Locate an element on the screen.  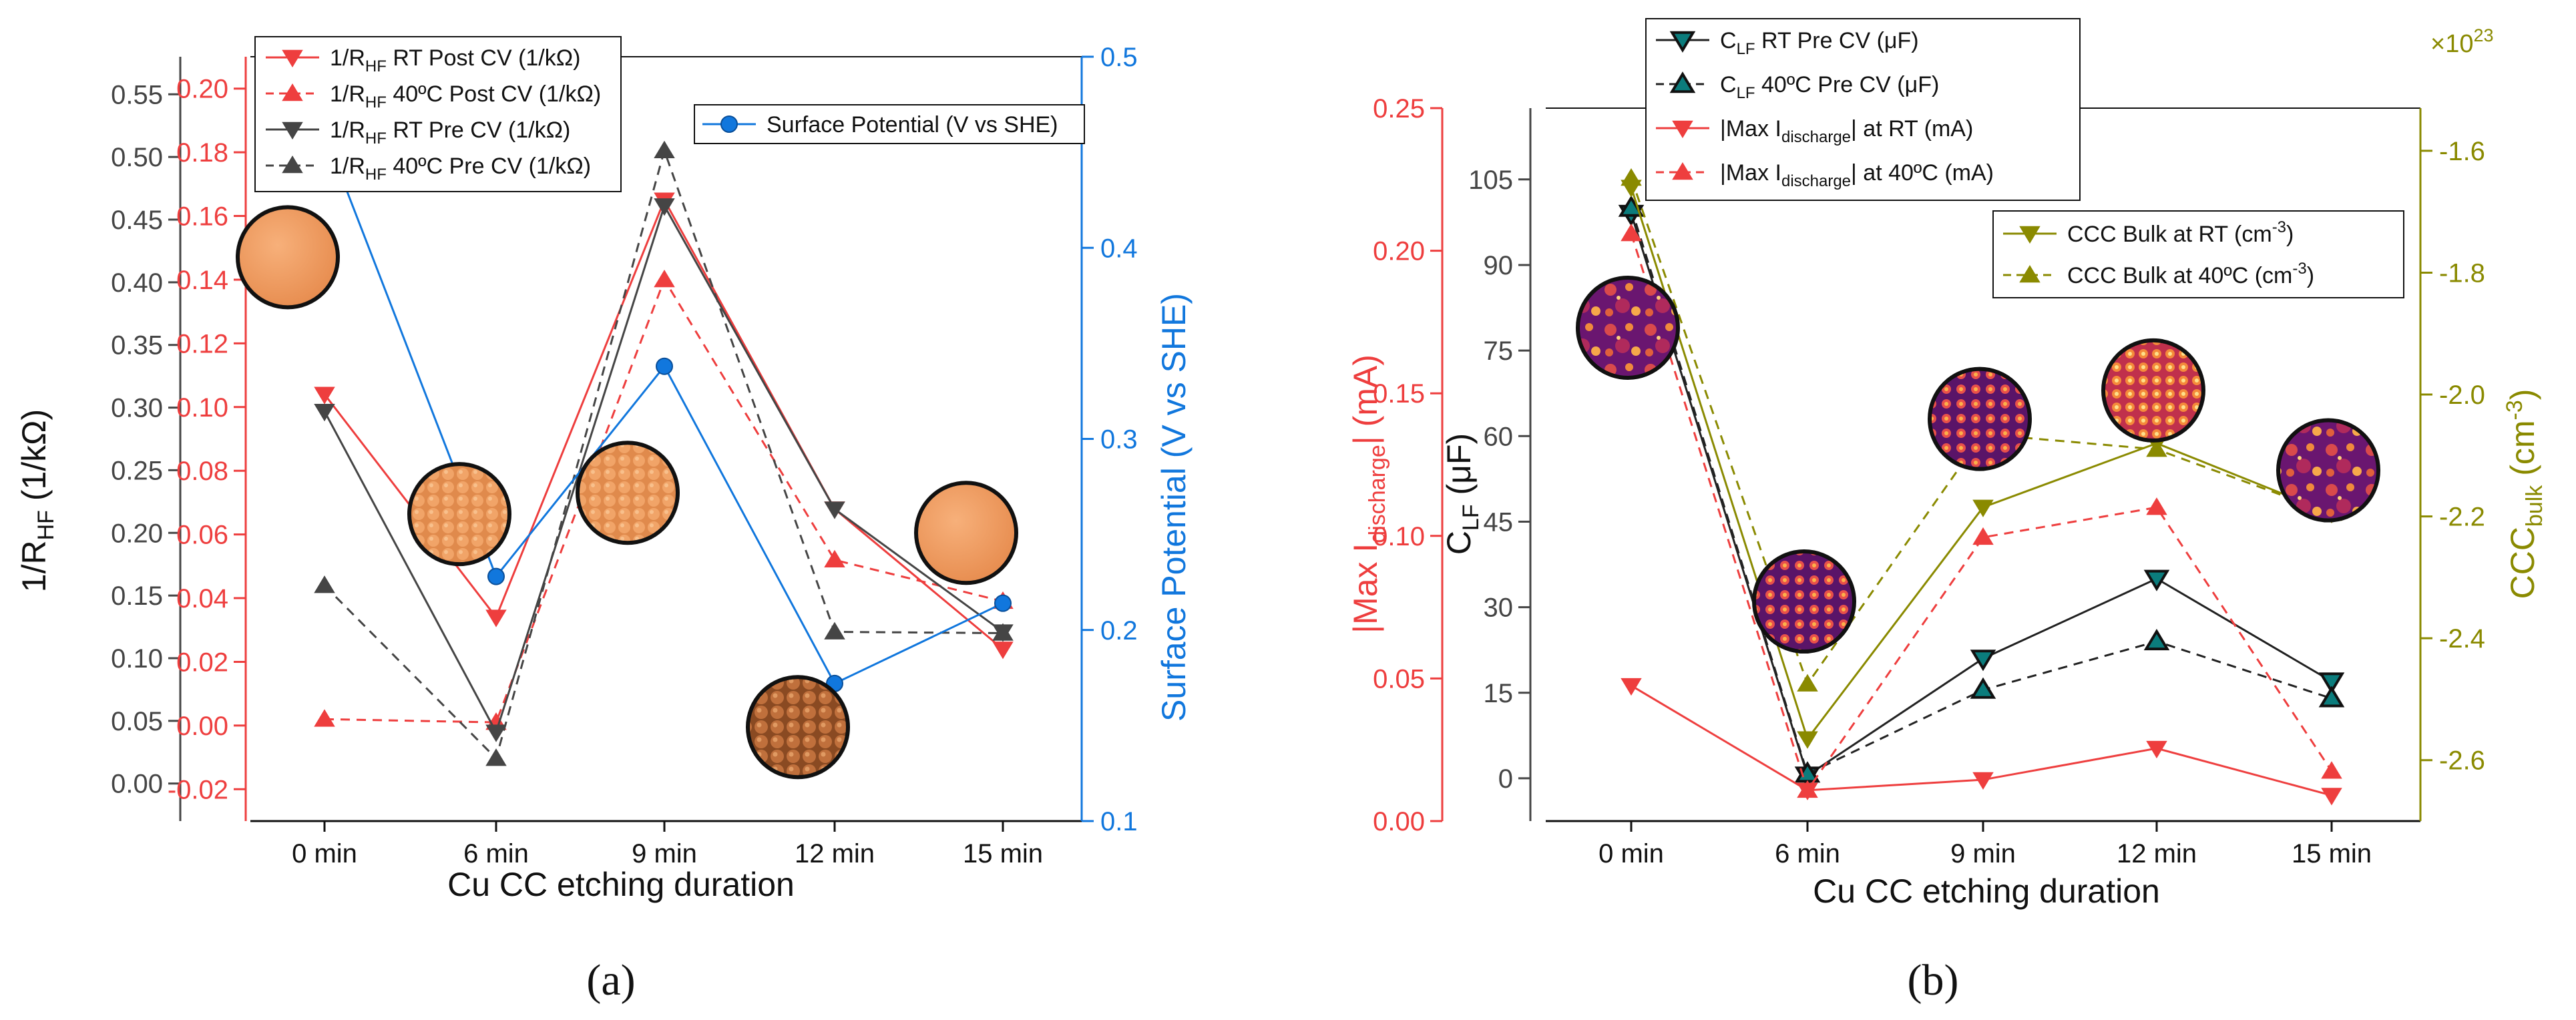
panel-a-x-tick-label: 15 min is located at coordinates (1003, 853).